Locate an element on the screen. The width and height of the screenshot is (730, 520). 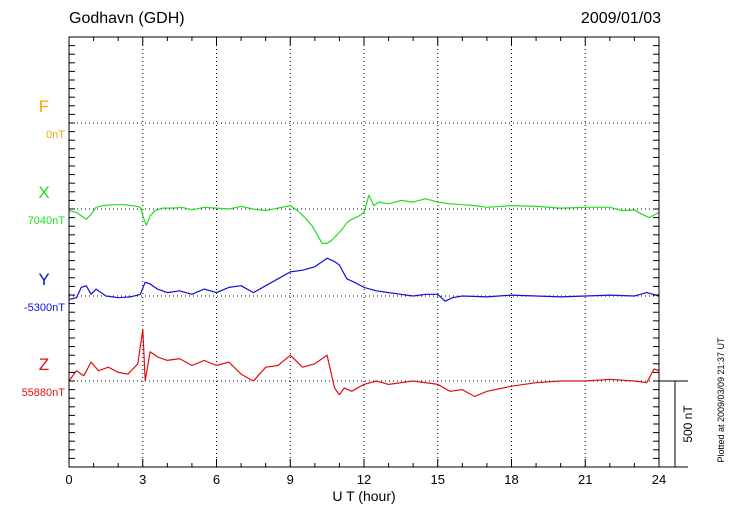
scale-bar-label: 500 nT is located at coordinates (688, 424).